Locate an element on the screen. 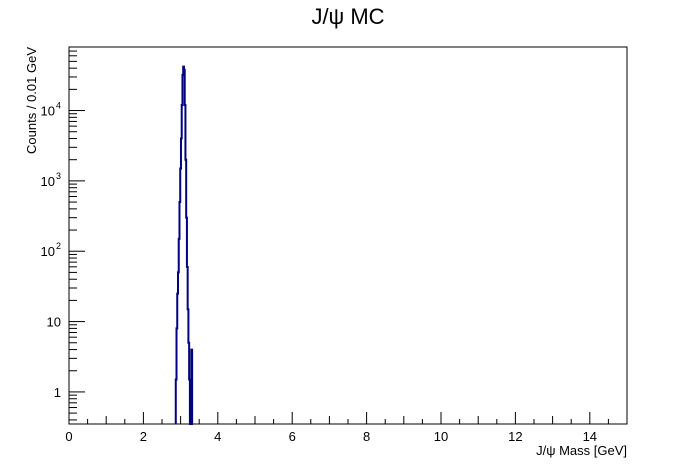 The height and width of the screenshot is (472, 696). y-tick-exponent: 3 is located at coordinates (58, 176).